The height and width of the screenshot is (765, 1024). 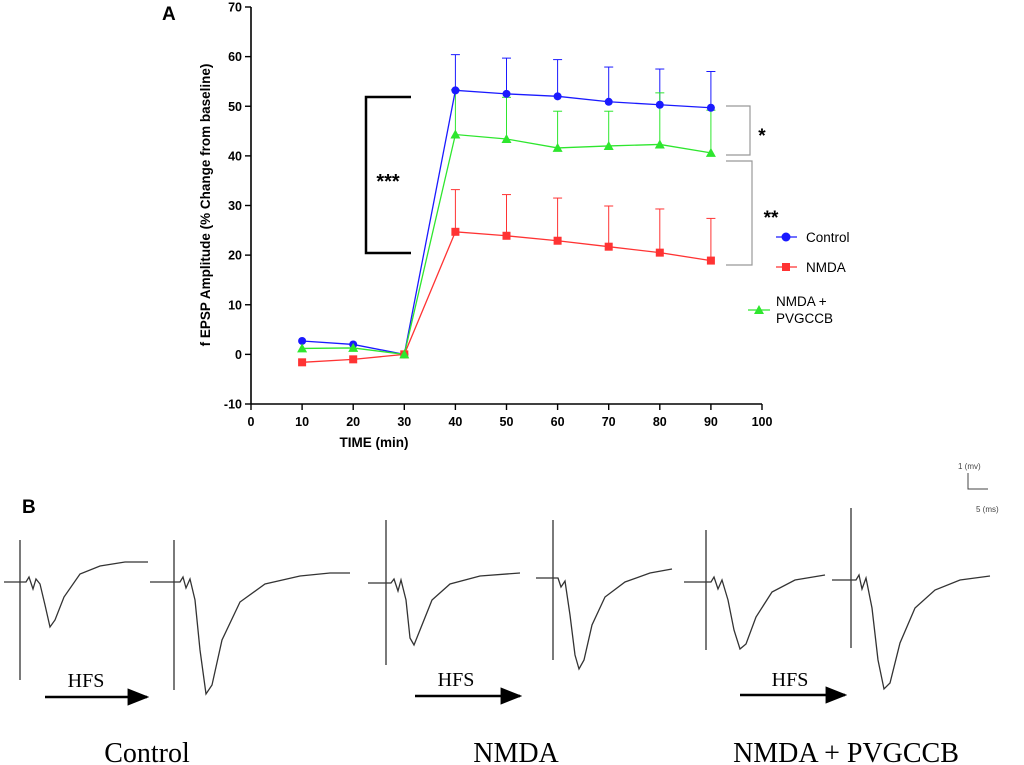 I want to click on legend: Control NMDA NMDA + PVGCCB, so click(x=799, y=278).